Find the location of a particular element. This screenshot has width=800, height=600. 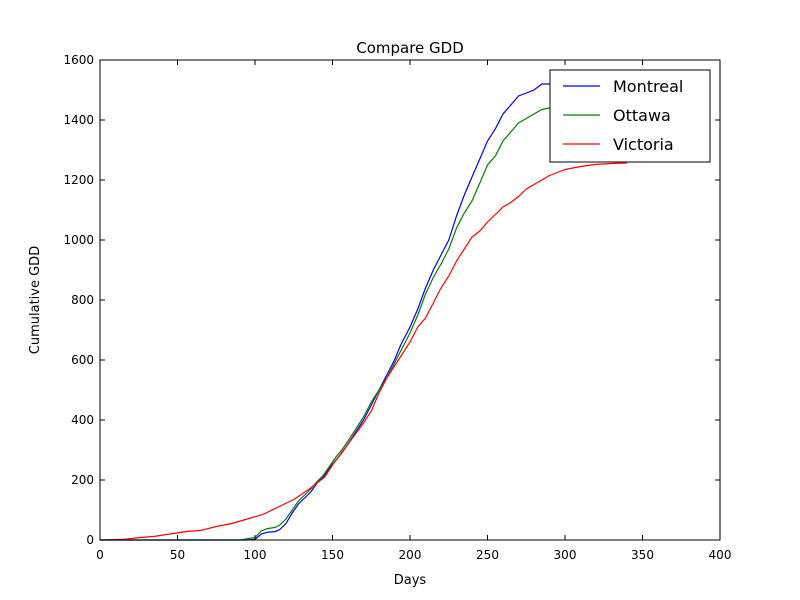

y-tick-label: 1600 is located at coordinates (78, 60).